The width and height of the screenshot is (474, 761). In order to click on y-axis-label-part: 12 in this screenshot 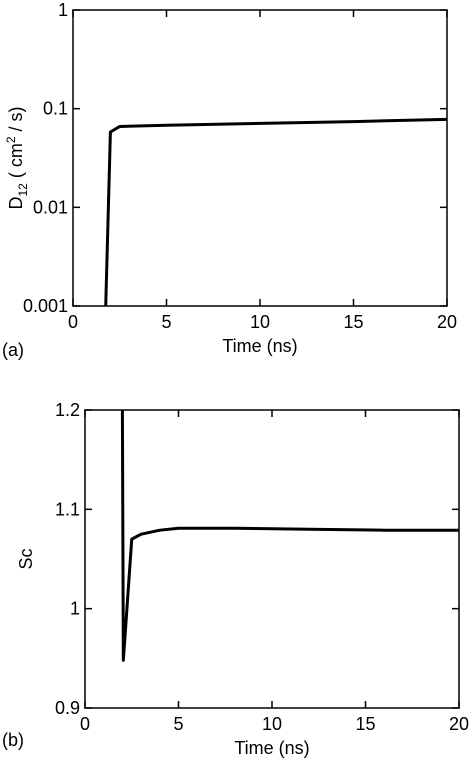, I will do `click(23, 190)`.